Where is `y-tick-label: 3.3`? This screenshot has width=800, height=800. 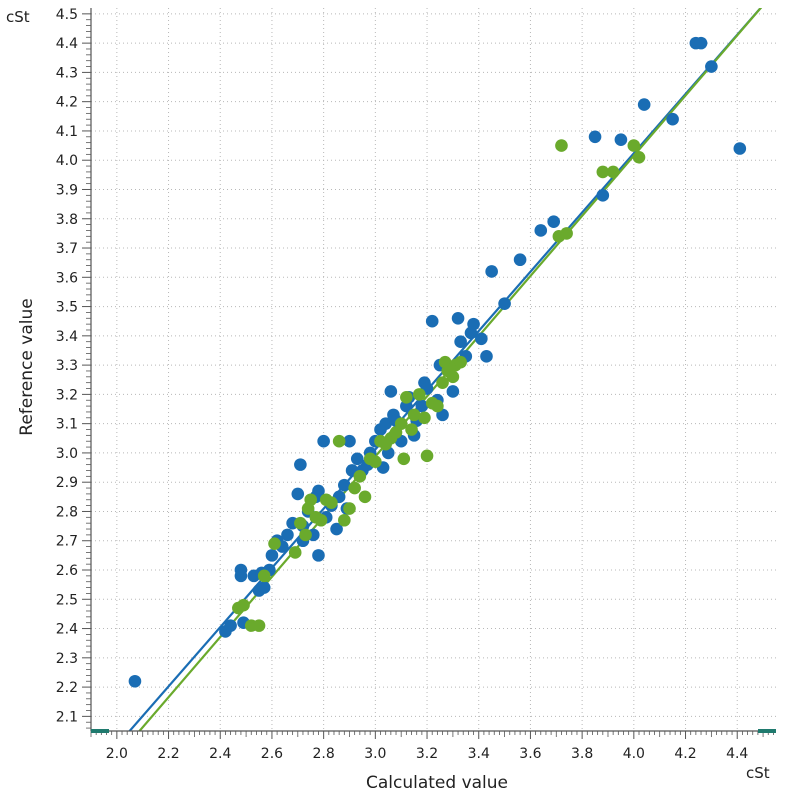 y-tick-label: 3.3 is located at coordinates (67, 366).